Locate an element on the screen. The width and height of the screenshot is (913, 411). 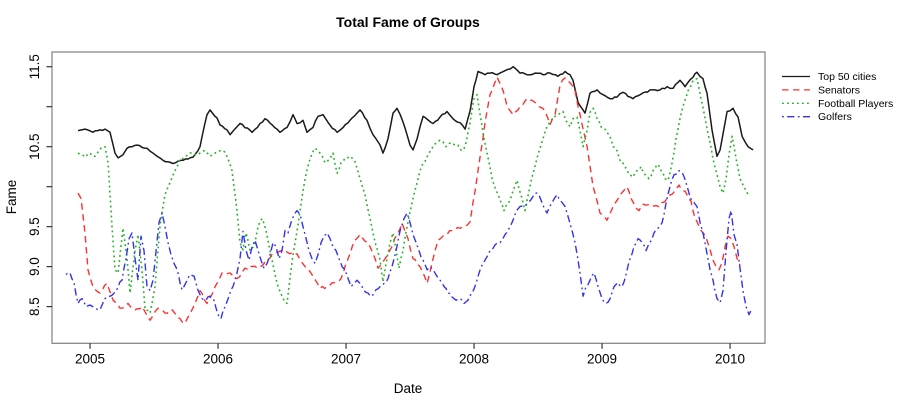
legend-label: Football Players is located at coordinates (855, 104).